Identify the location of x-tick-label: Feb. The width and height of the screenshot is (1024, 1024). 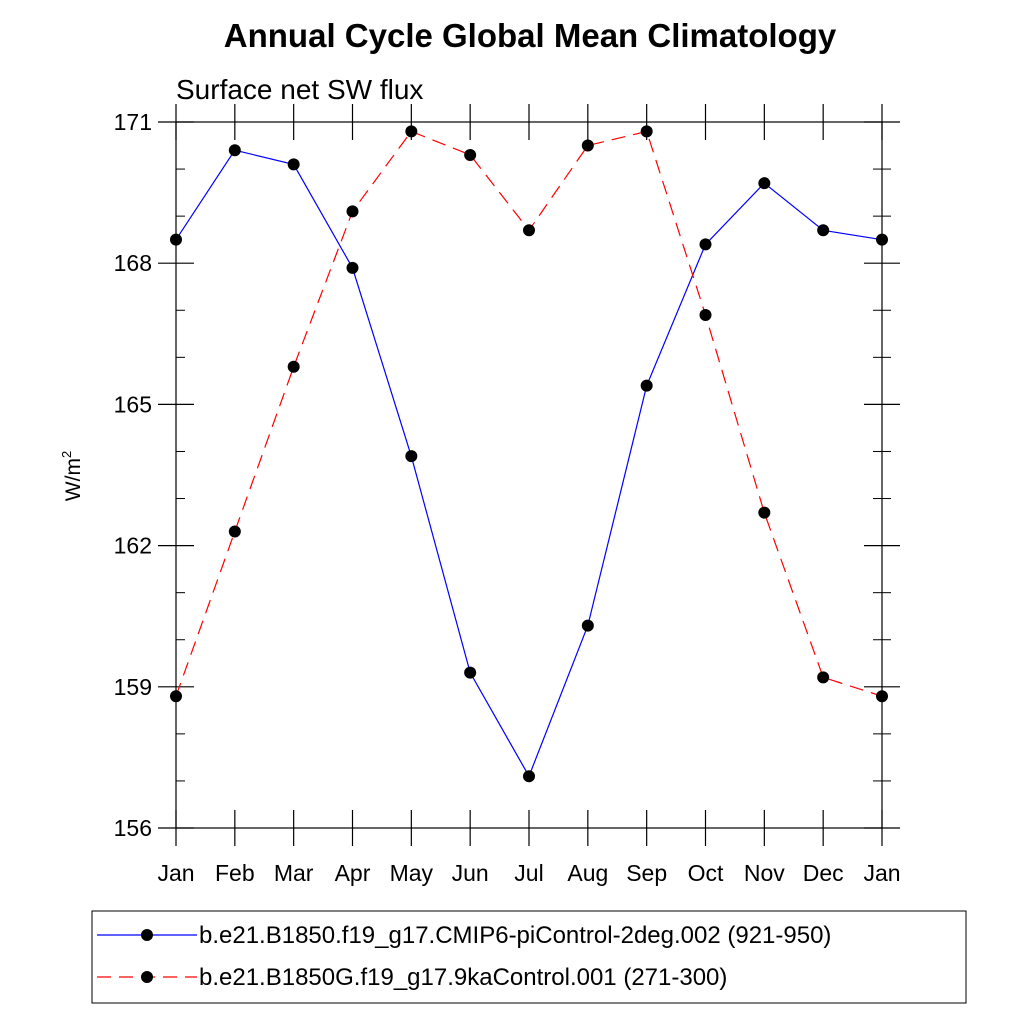
(235, 873).